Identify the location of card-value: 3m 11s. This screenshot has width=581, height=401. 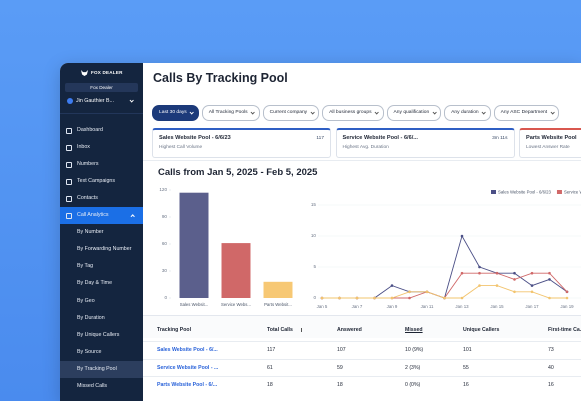
(500, 138).